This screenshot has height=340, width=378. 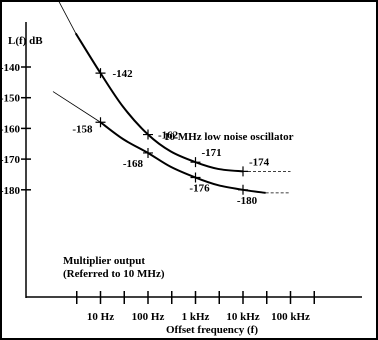 What do you see at coordinates (247, 201) in the screenshot?
I see `data-point-label: -180` at bounding box center [247, 201].